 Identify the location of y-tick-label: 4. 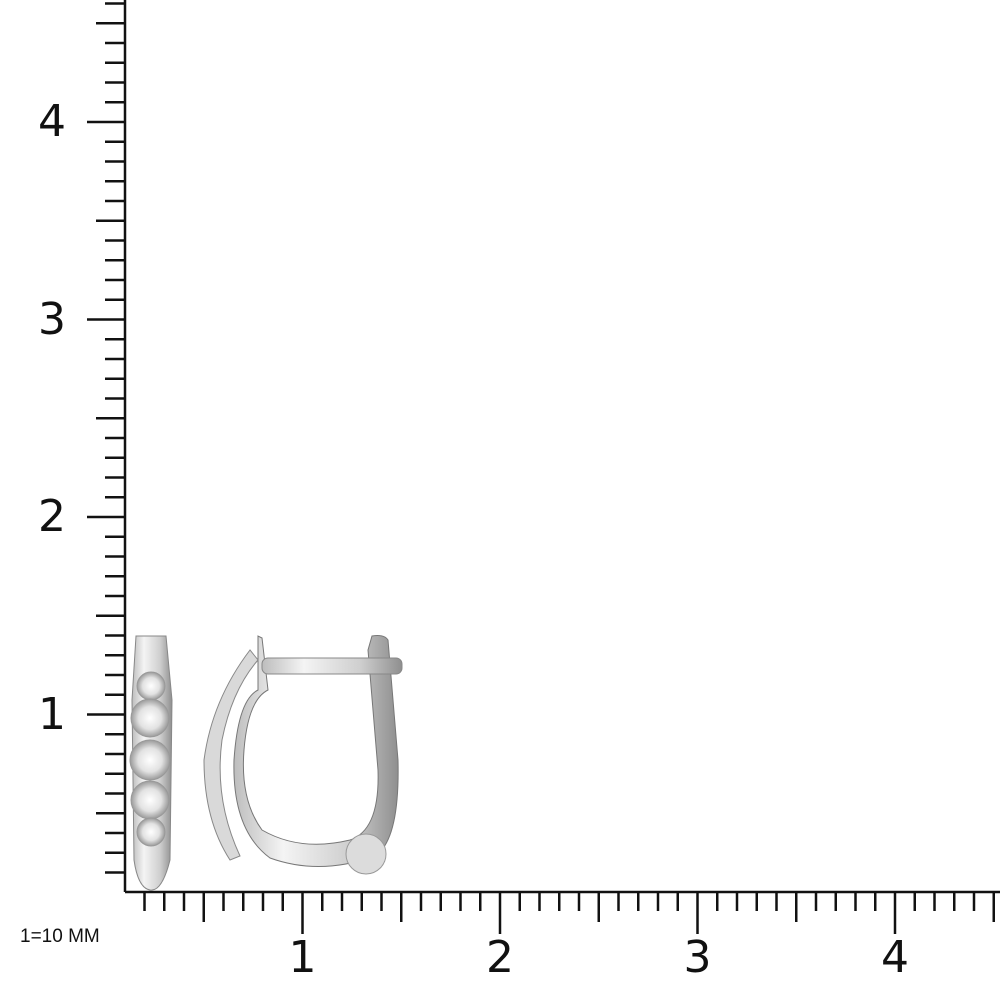
(52, 121).